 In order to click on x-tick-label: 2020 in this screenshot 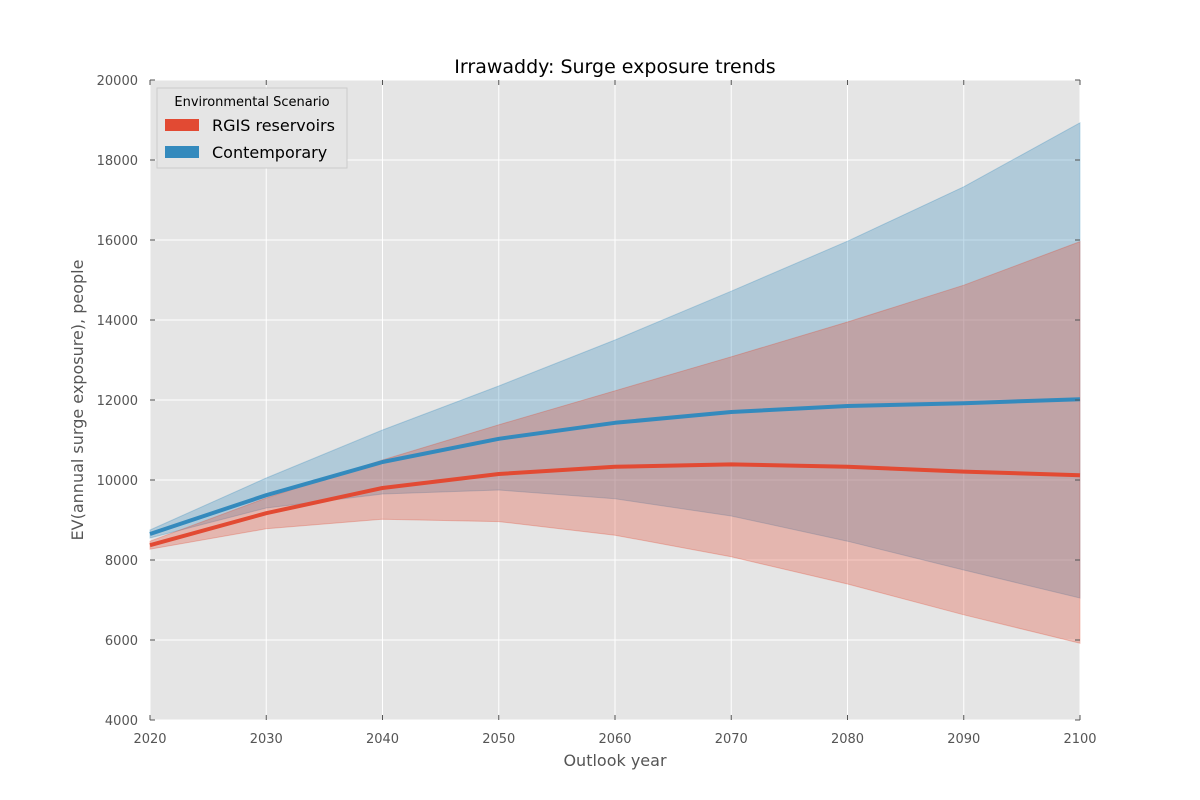, I will do `click(149, 739)`.